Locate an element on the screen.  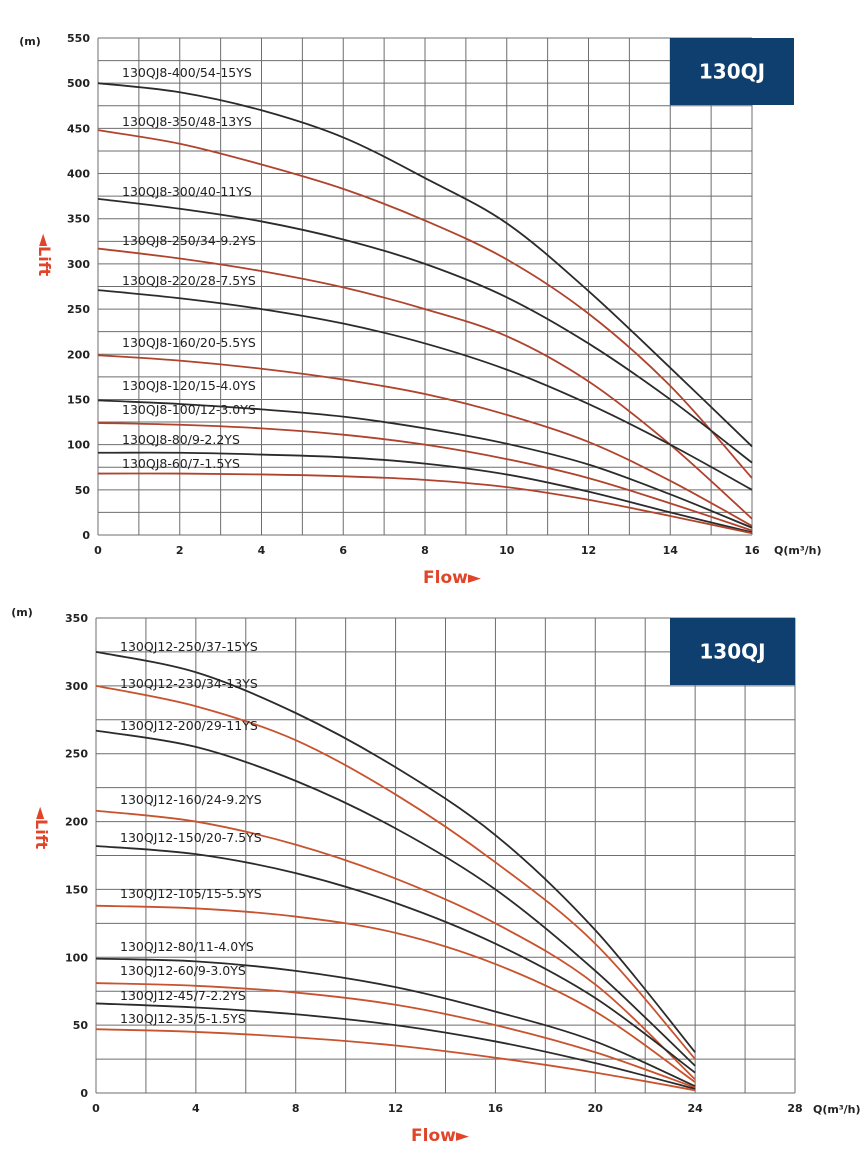
series-label: 130QJ12-105/15-5.5YS is located at coordinates (191, 893).